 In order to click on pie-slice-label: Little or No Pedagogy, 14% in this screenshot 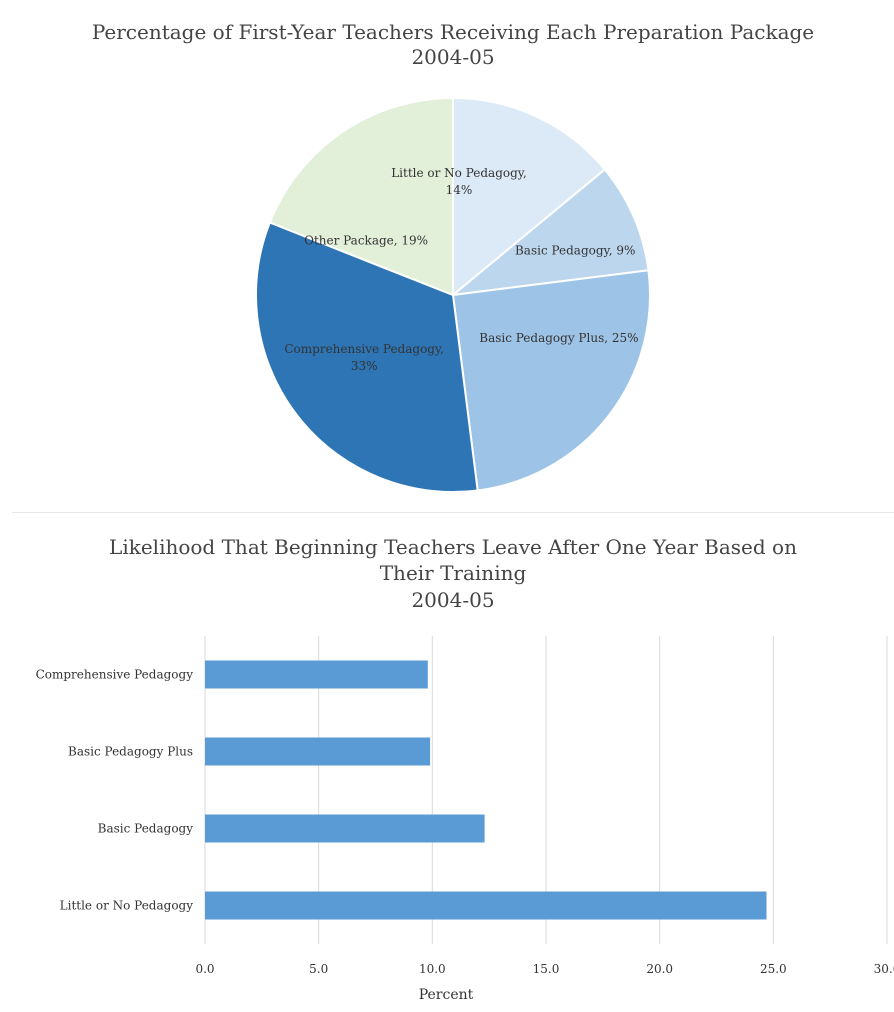, I will do `click(459, 181)`.